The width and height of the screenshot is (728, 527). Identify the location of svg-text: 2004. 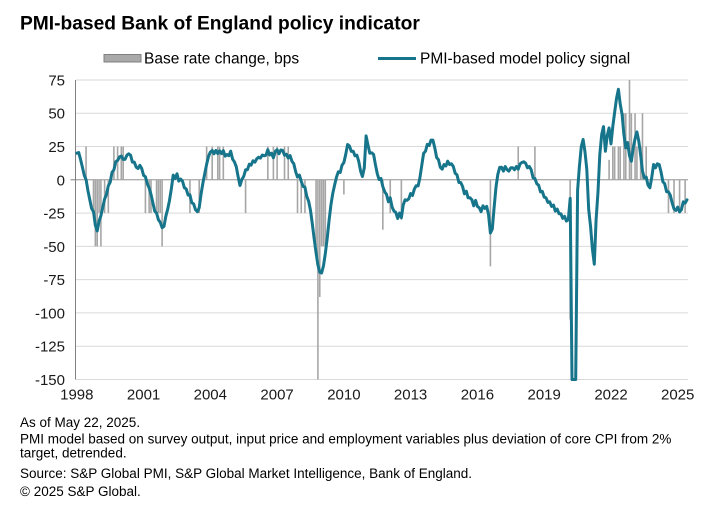
(210, 395).